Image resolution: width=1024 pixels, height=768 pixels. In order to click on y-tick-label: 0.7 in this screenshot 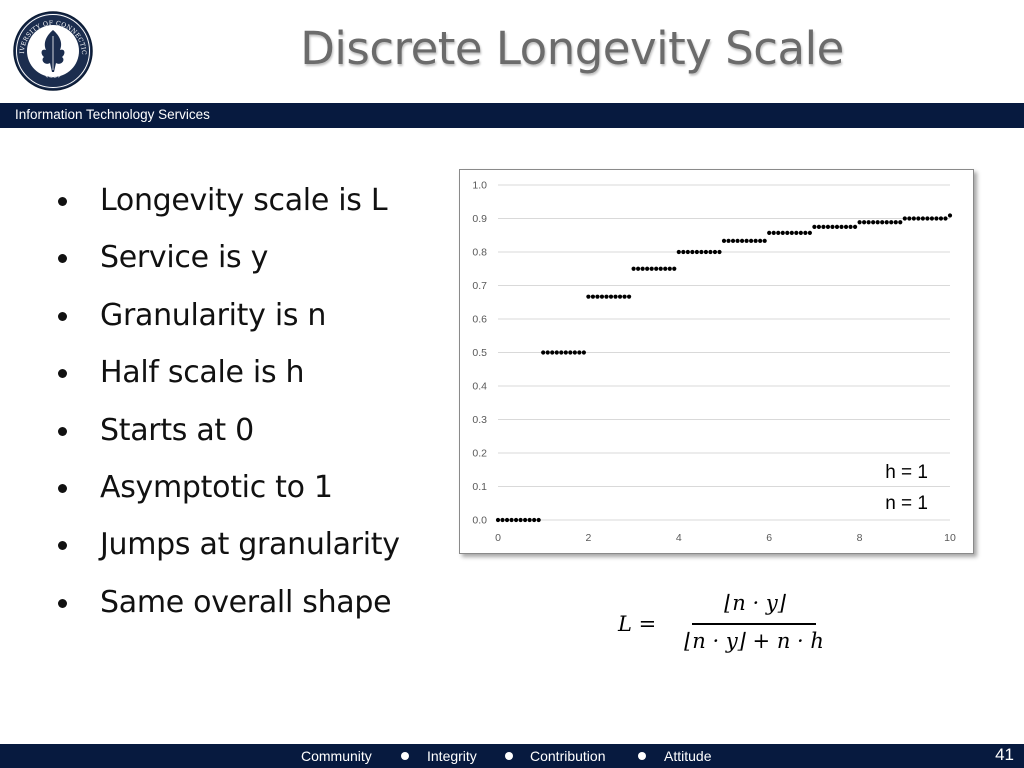, I will do `click(479, 286)`.